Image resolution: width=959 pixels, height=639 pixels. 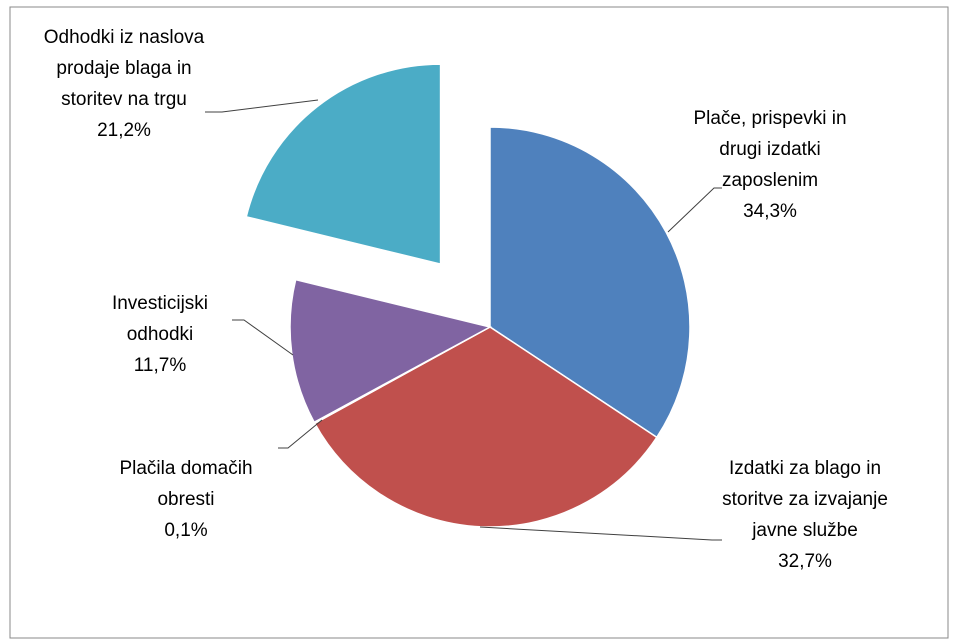 I want to click on slice-label: Investicijski odhodki 11,7%, so click(x=160, y=334).